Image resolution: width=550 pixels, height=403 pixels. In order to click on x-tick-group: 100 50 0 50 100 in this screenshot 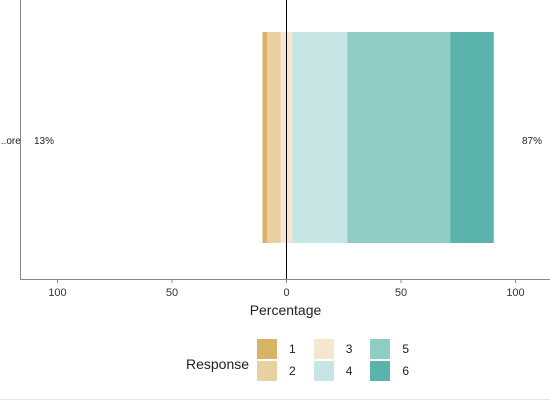, I will do `click(286, 289)`.